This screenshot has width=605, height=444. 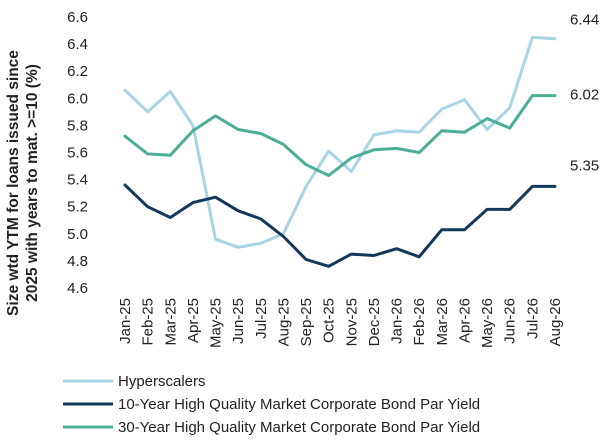 I want to click on y-tick-label: 4.6, so click(x=77, y=288).